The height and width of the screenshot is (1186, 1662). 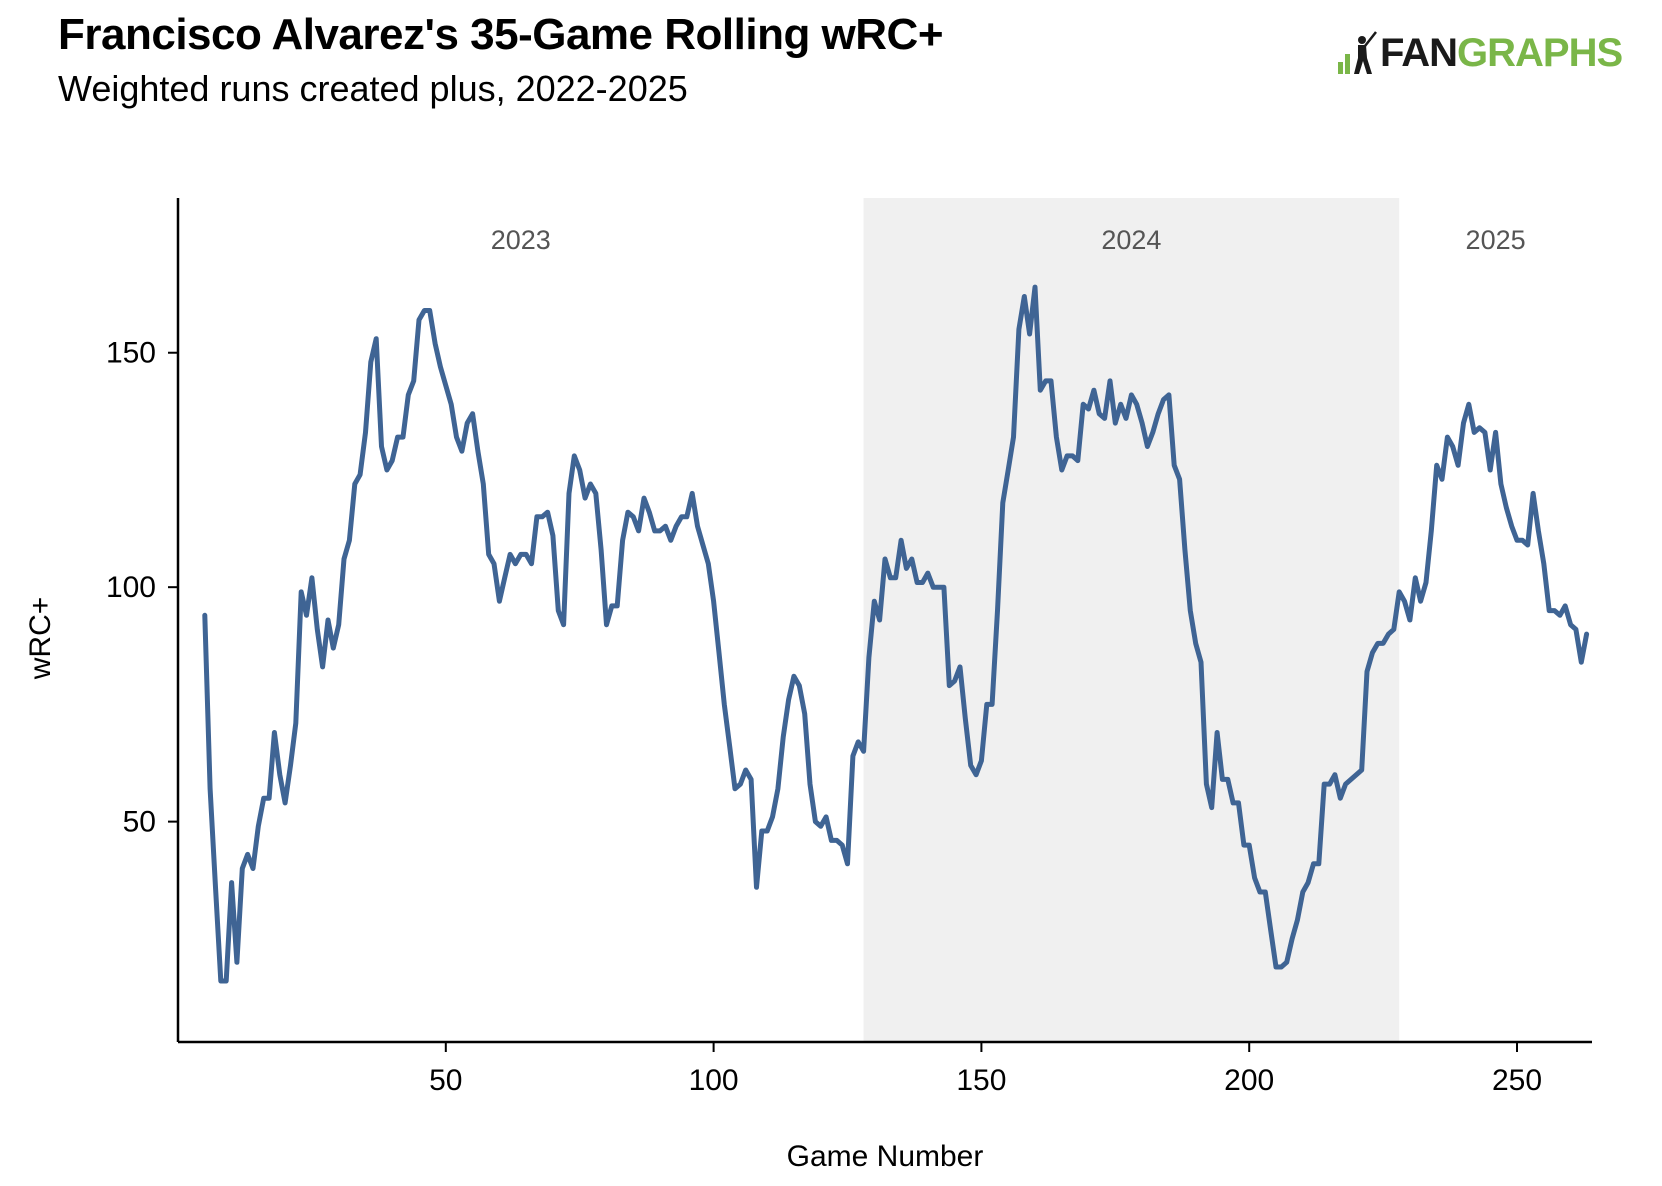 I want to click on season-label-2025: 2025, so click(x=1496, y=240).